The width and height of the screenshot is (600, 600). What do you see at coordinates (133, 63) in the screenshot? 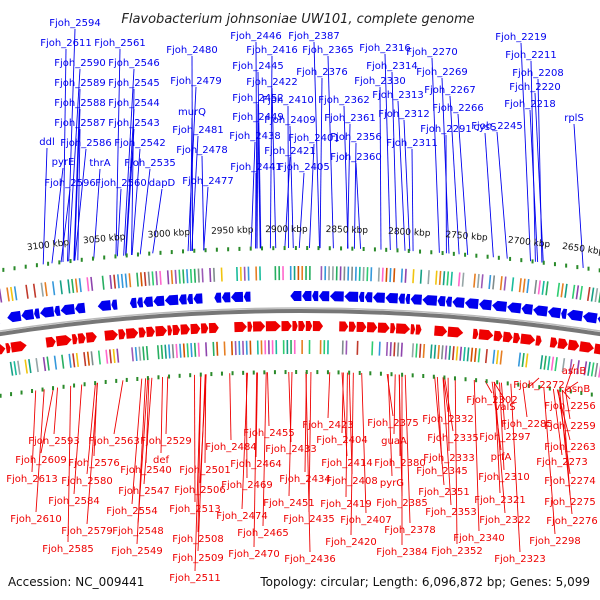
I see `gene-label: Fjoh_2546` at bounding box center [133, 63].